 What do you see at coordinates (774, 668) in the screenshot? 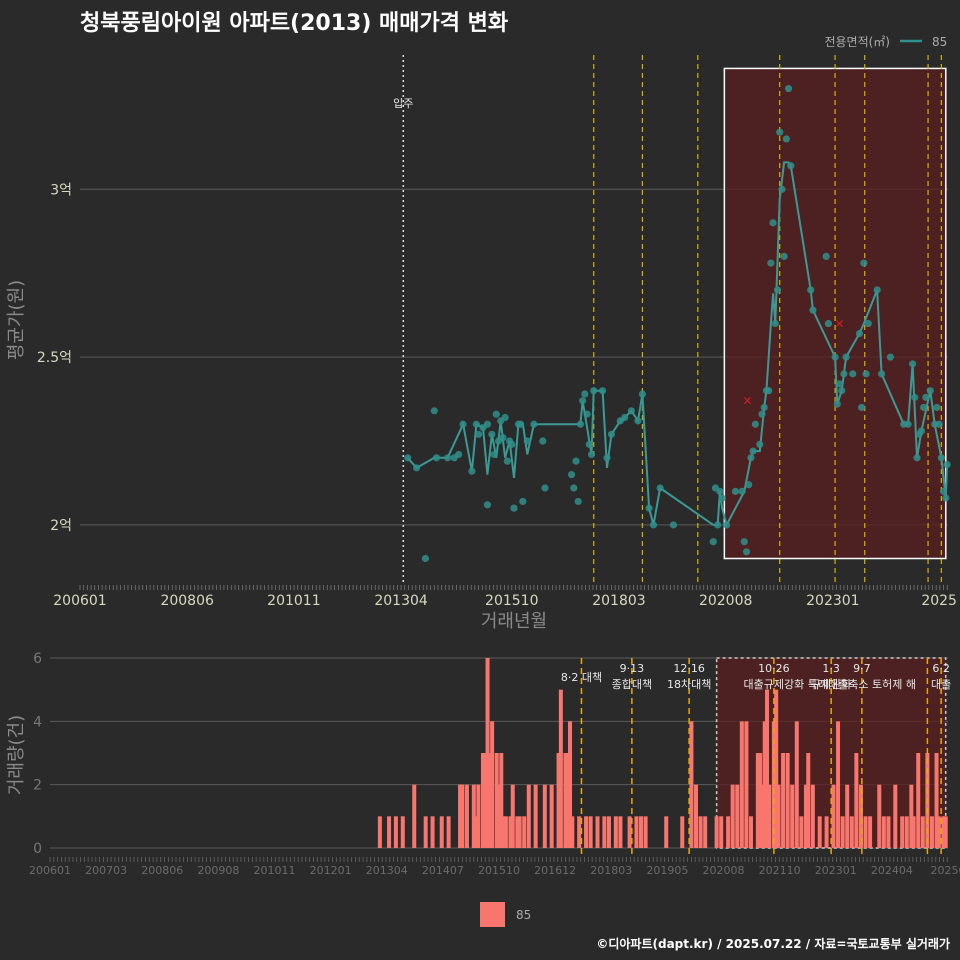
I see `policy-annotation: 10·26` at bounding box center [774, 668].